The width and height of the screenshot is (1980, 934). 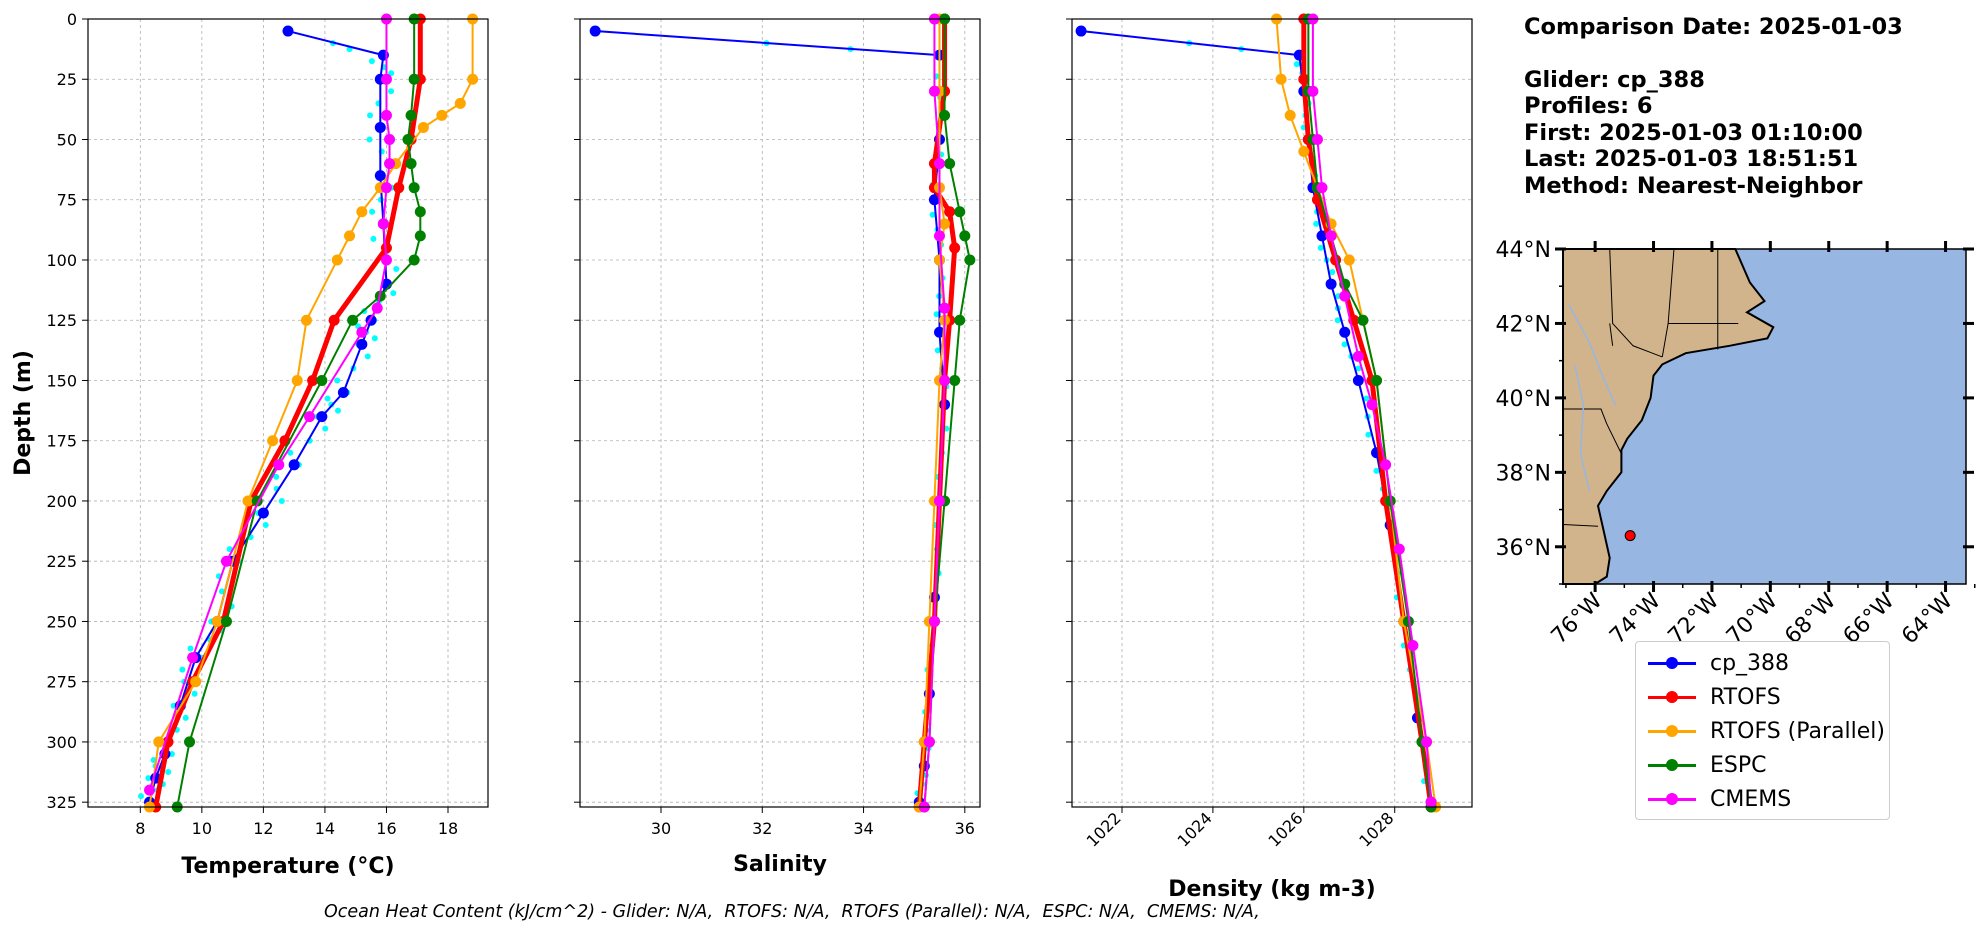 I want to click on xtick-label: 8, so click(x=140, y=828).